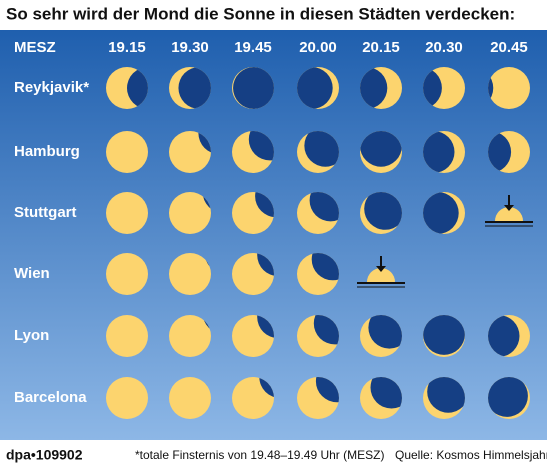 Image resolution: width=547 pixels, height=470 pixels. Describe the element at coordinates (127, 47) in the screenshot. I see `time-label: 19.15` at that location.